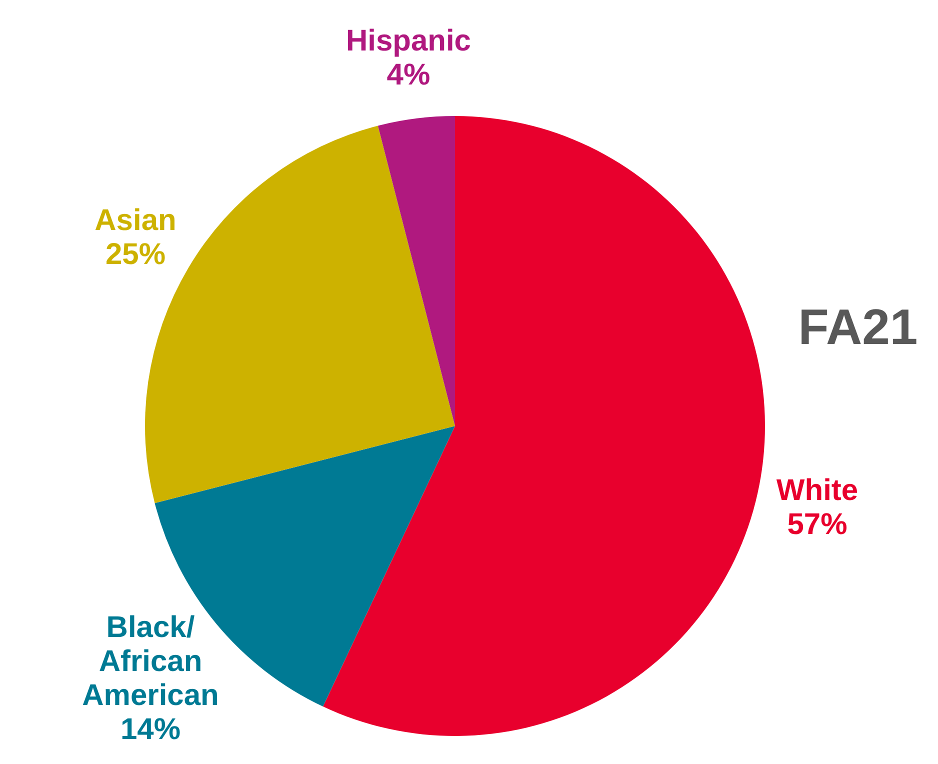  I want to click on data-label: 57%, so click(817, 524).